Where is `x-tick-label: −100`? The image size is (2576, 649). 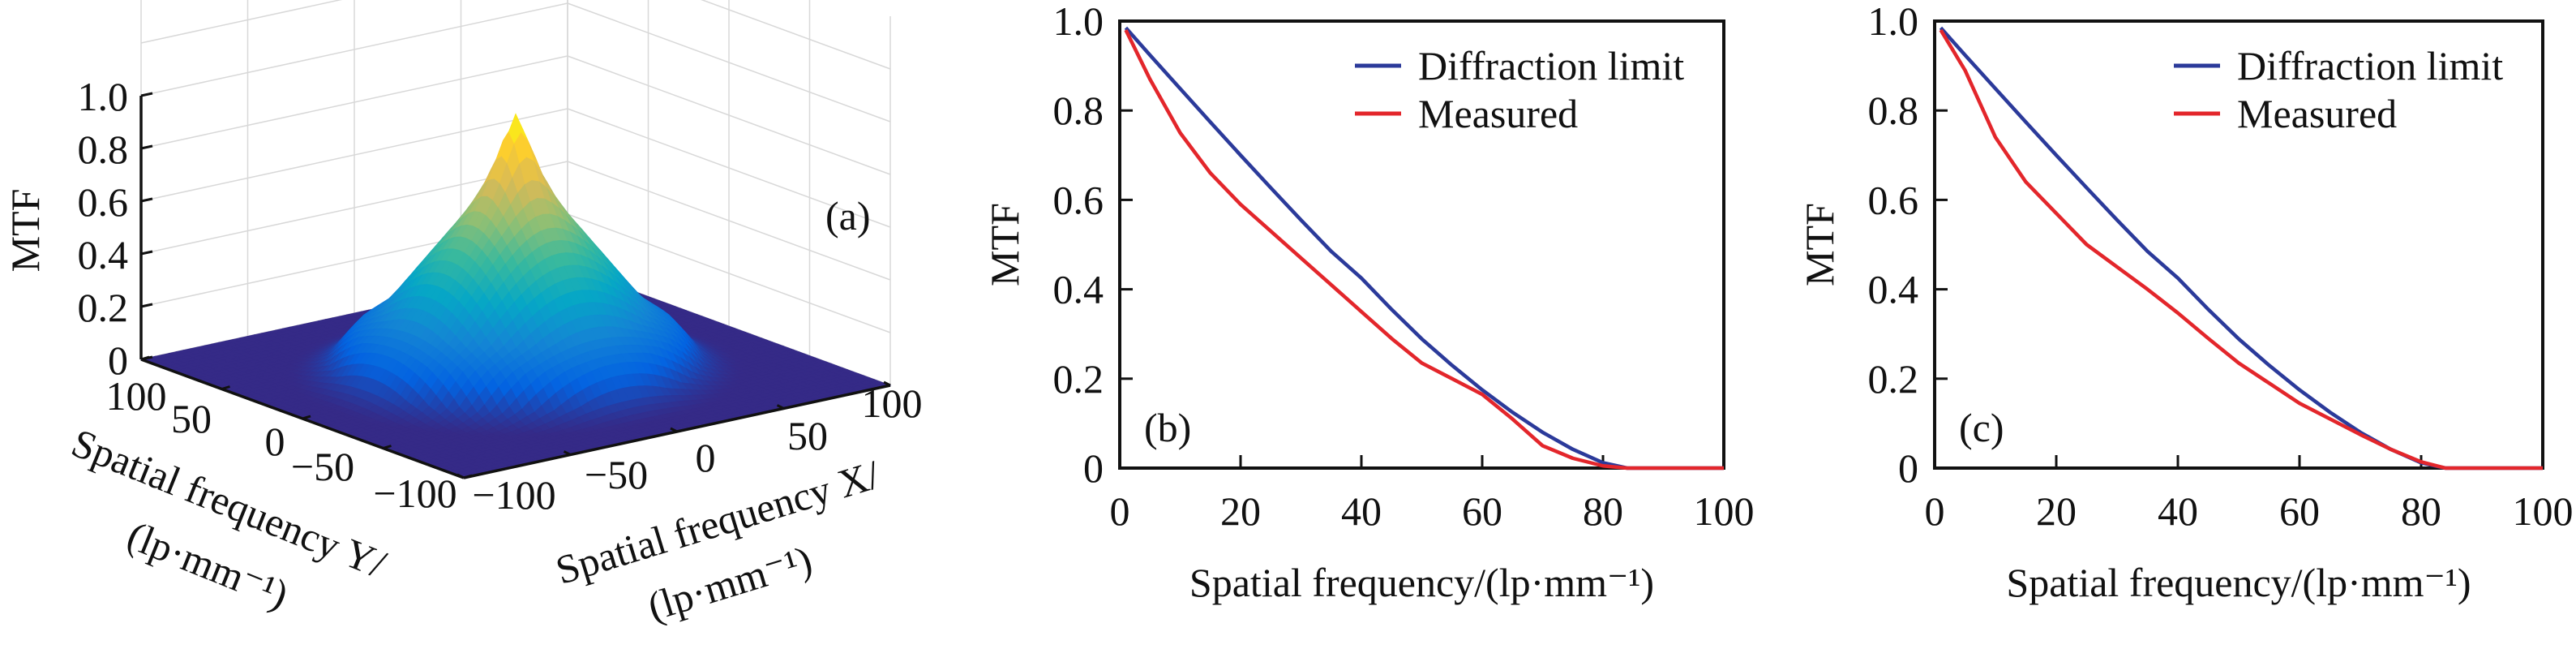
x-tick-label: −100 is located at coordinates (513, 495).